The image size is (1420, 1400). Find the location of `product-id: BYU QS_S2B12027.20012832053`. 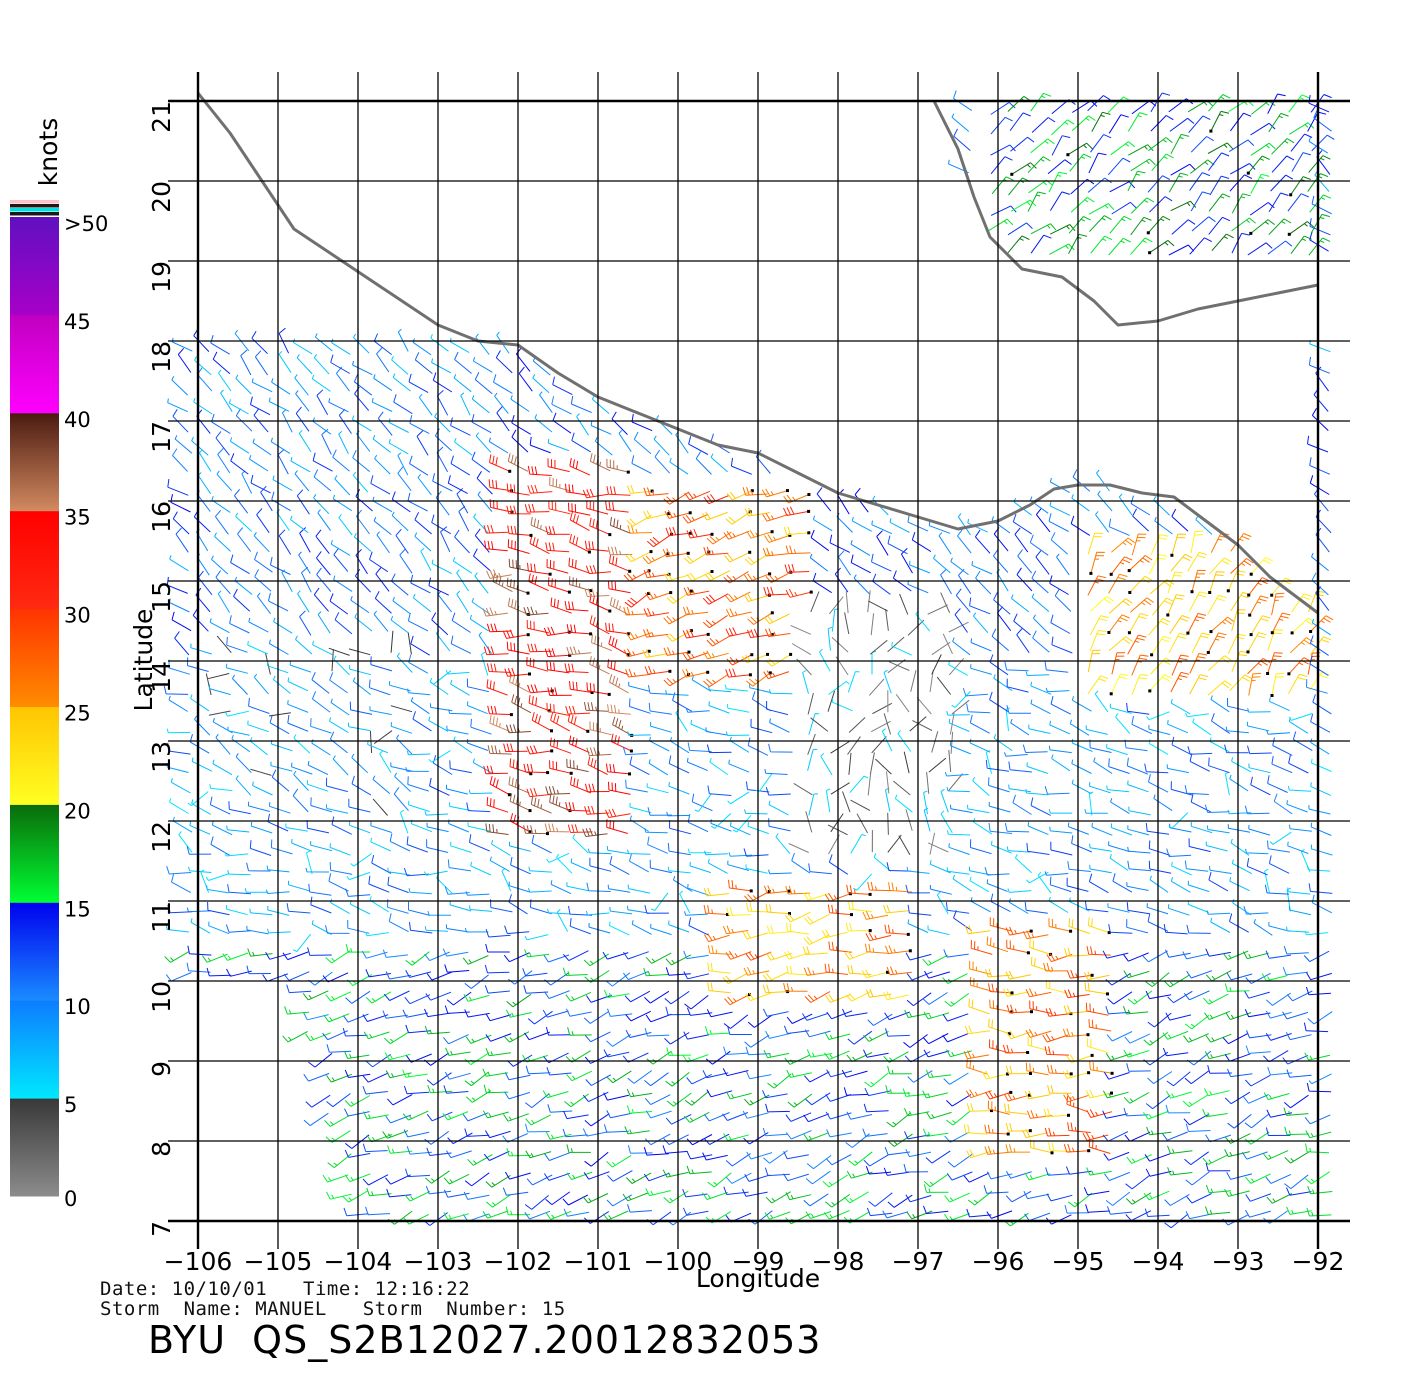

product-id: BYU QS_S2B12027.20012832053 is located at coordinates (485, 1340).